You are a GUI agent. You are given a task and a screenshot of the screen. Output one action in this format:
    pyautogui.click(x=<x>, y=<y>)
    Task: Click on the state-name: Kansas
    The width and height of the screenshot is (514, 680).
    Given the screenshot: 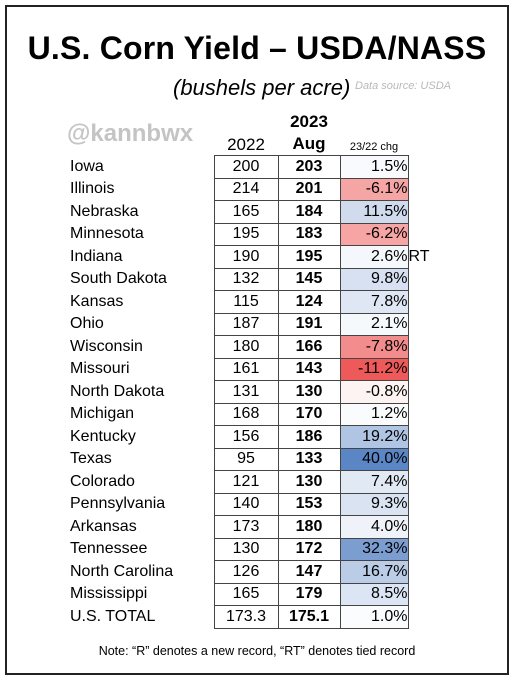 What is the action you would take?
    pyautogui.click(x=97, y=301)
    